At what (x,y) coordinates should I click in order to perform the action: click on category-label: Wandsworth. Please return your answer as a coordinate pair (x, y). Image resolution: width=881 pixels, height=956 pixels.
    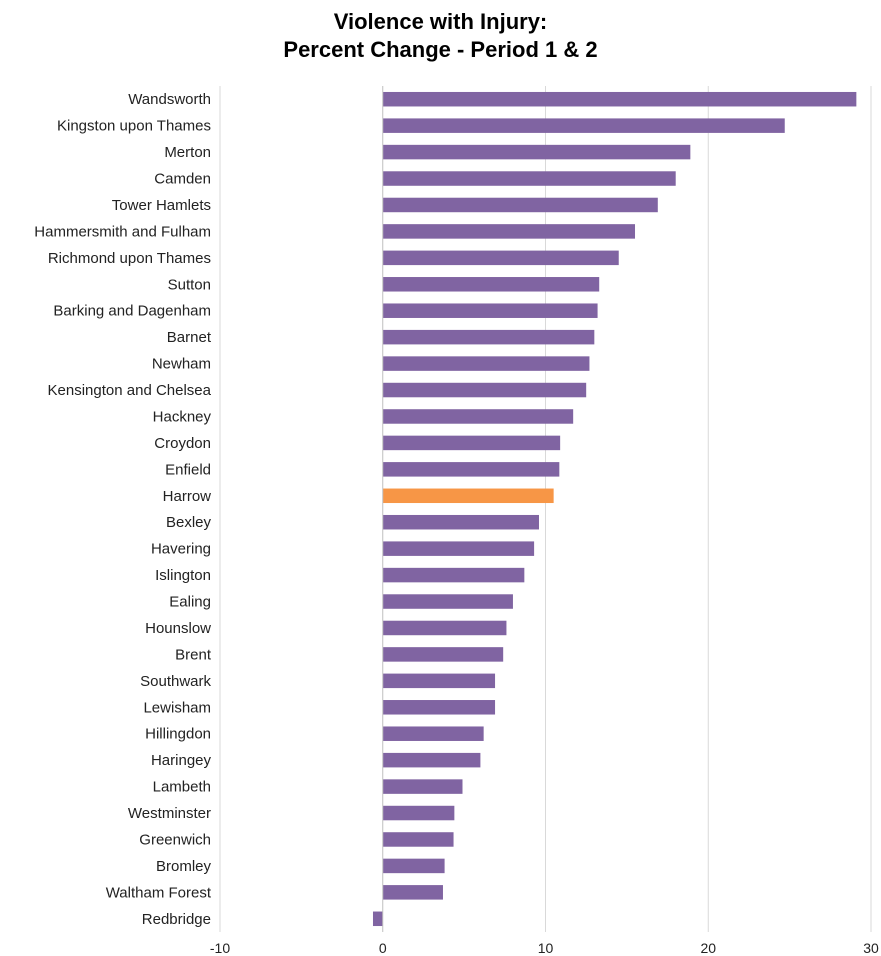
    Looking at the image, I should click on (169, 99).